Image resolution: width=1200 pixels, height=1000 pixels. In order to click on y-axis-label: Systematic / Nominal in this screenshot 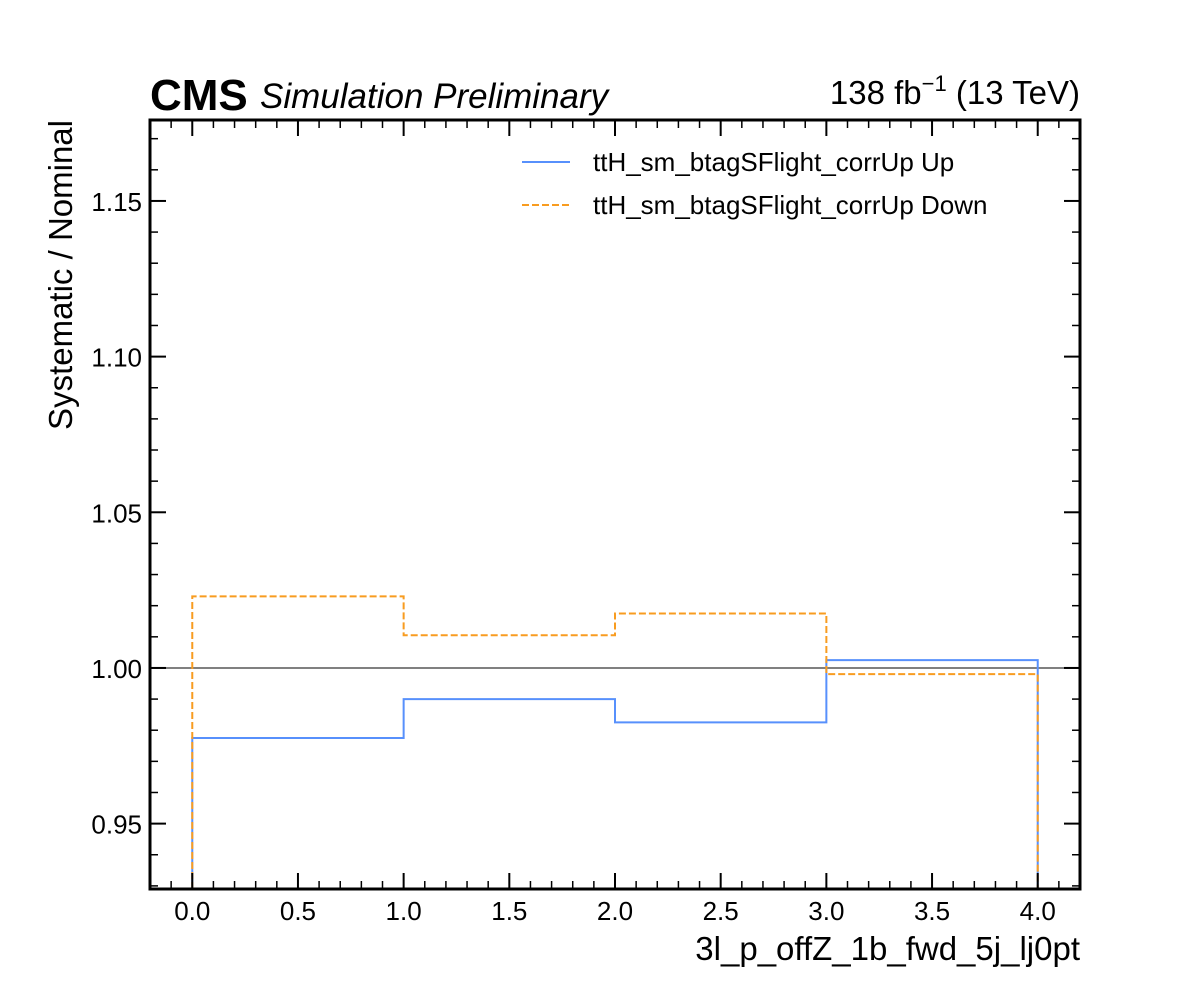, I will do `click(60, 275)`.